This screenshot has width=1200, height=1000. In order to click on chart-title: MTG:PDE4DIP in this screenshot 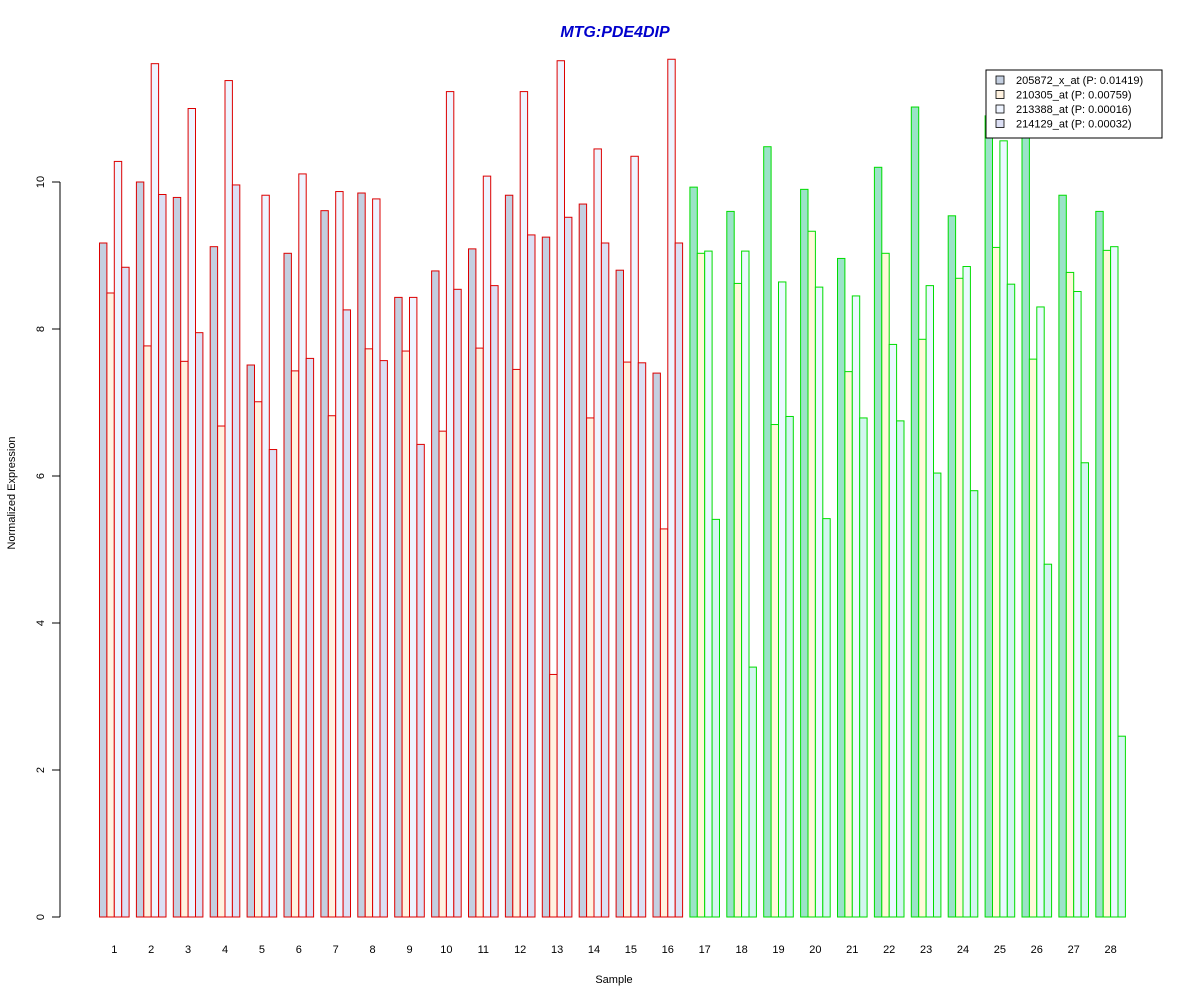, I will do `click(615, 32)`.